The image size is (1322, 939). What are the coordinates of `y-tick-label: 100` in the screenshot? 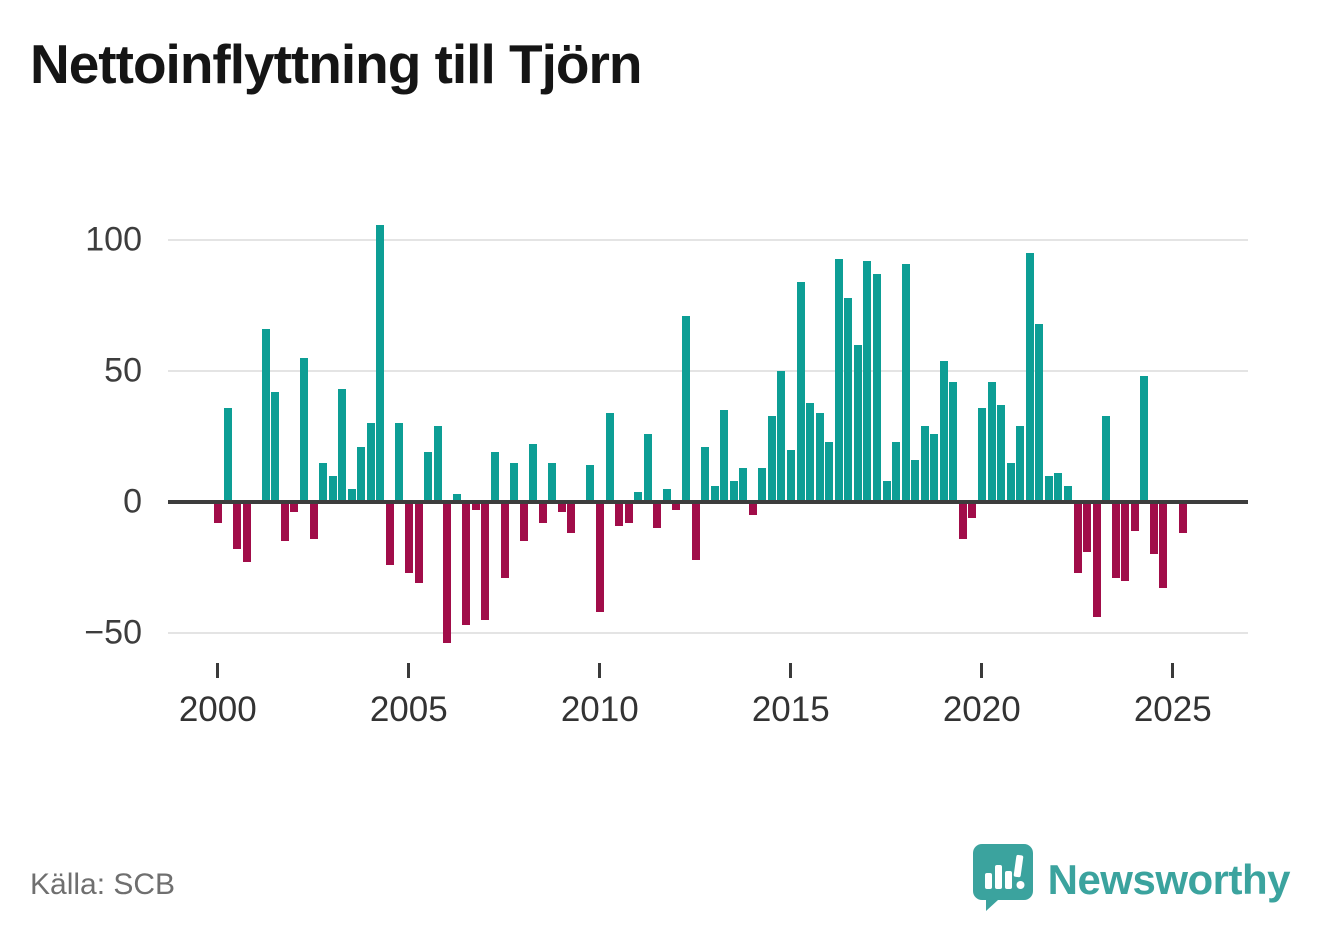 It's located at (113, 239).